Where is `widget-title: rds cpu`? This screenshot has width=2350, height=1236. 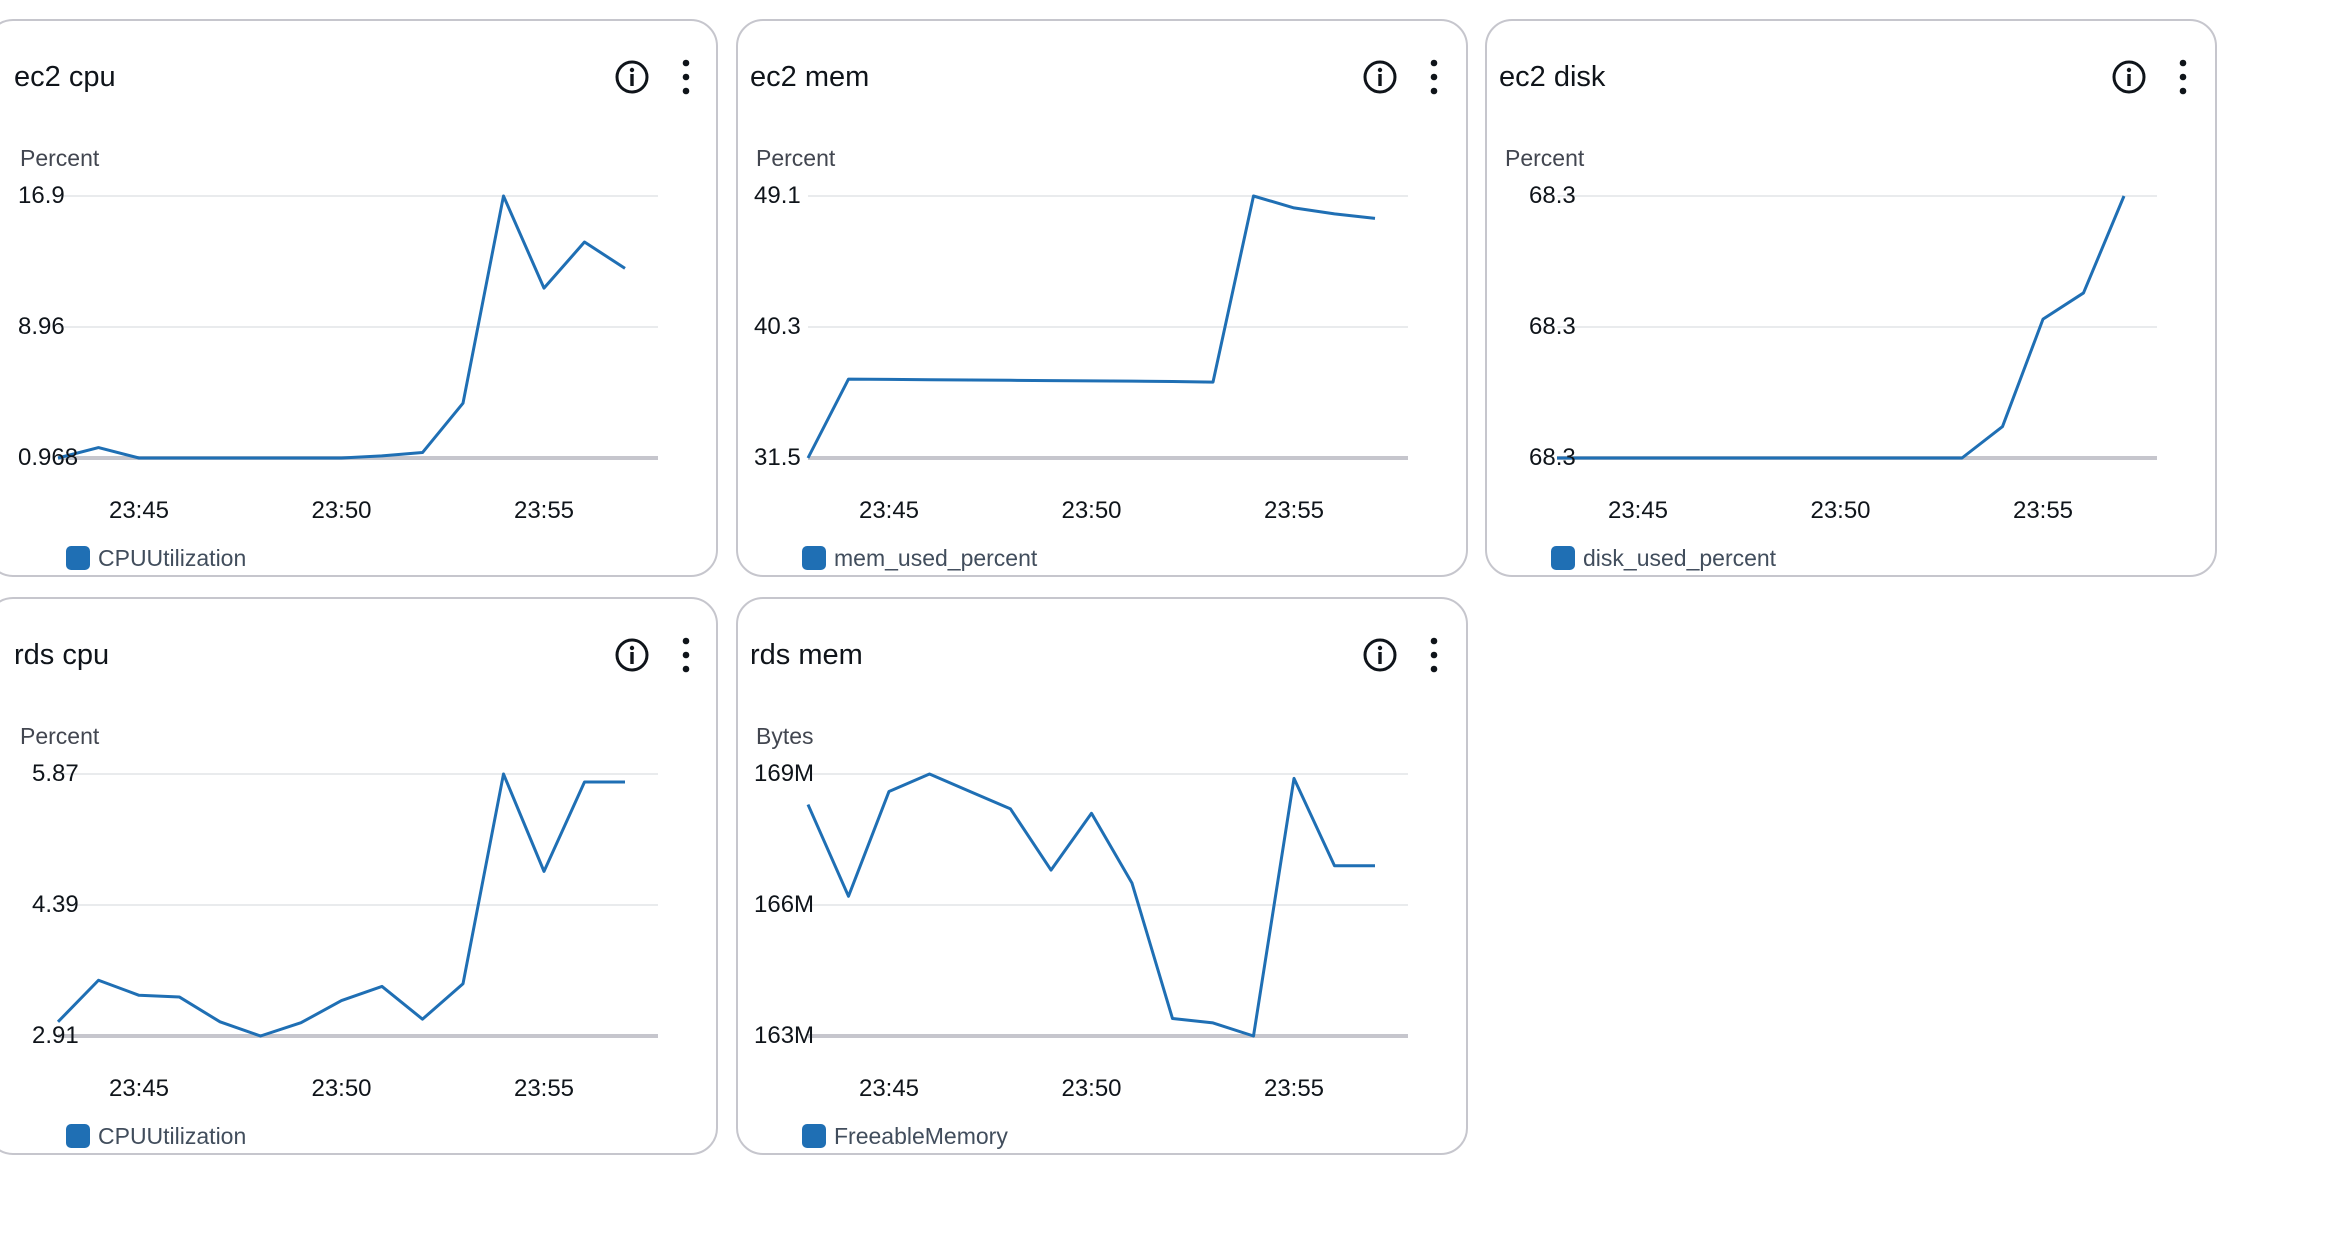 widget-title: rds cpu is located at coordinates (62, 655).